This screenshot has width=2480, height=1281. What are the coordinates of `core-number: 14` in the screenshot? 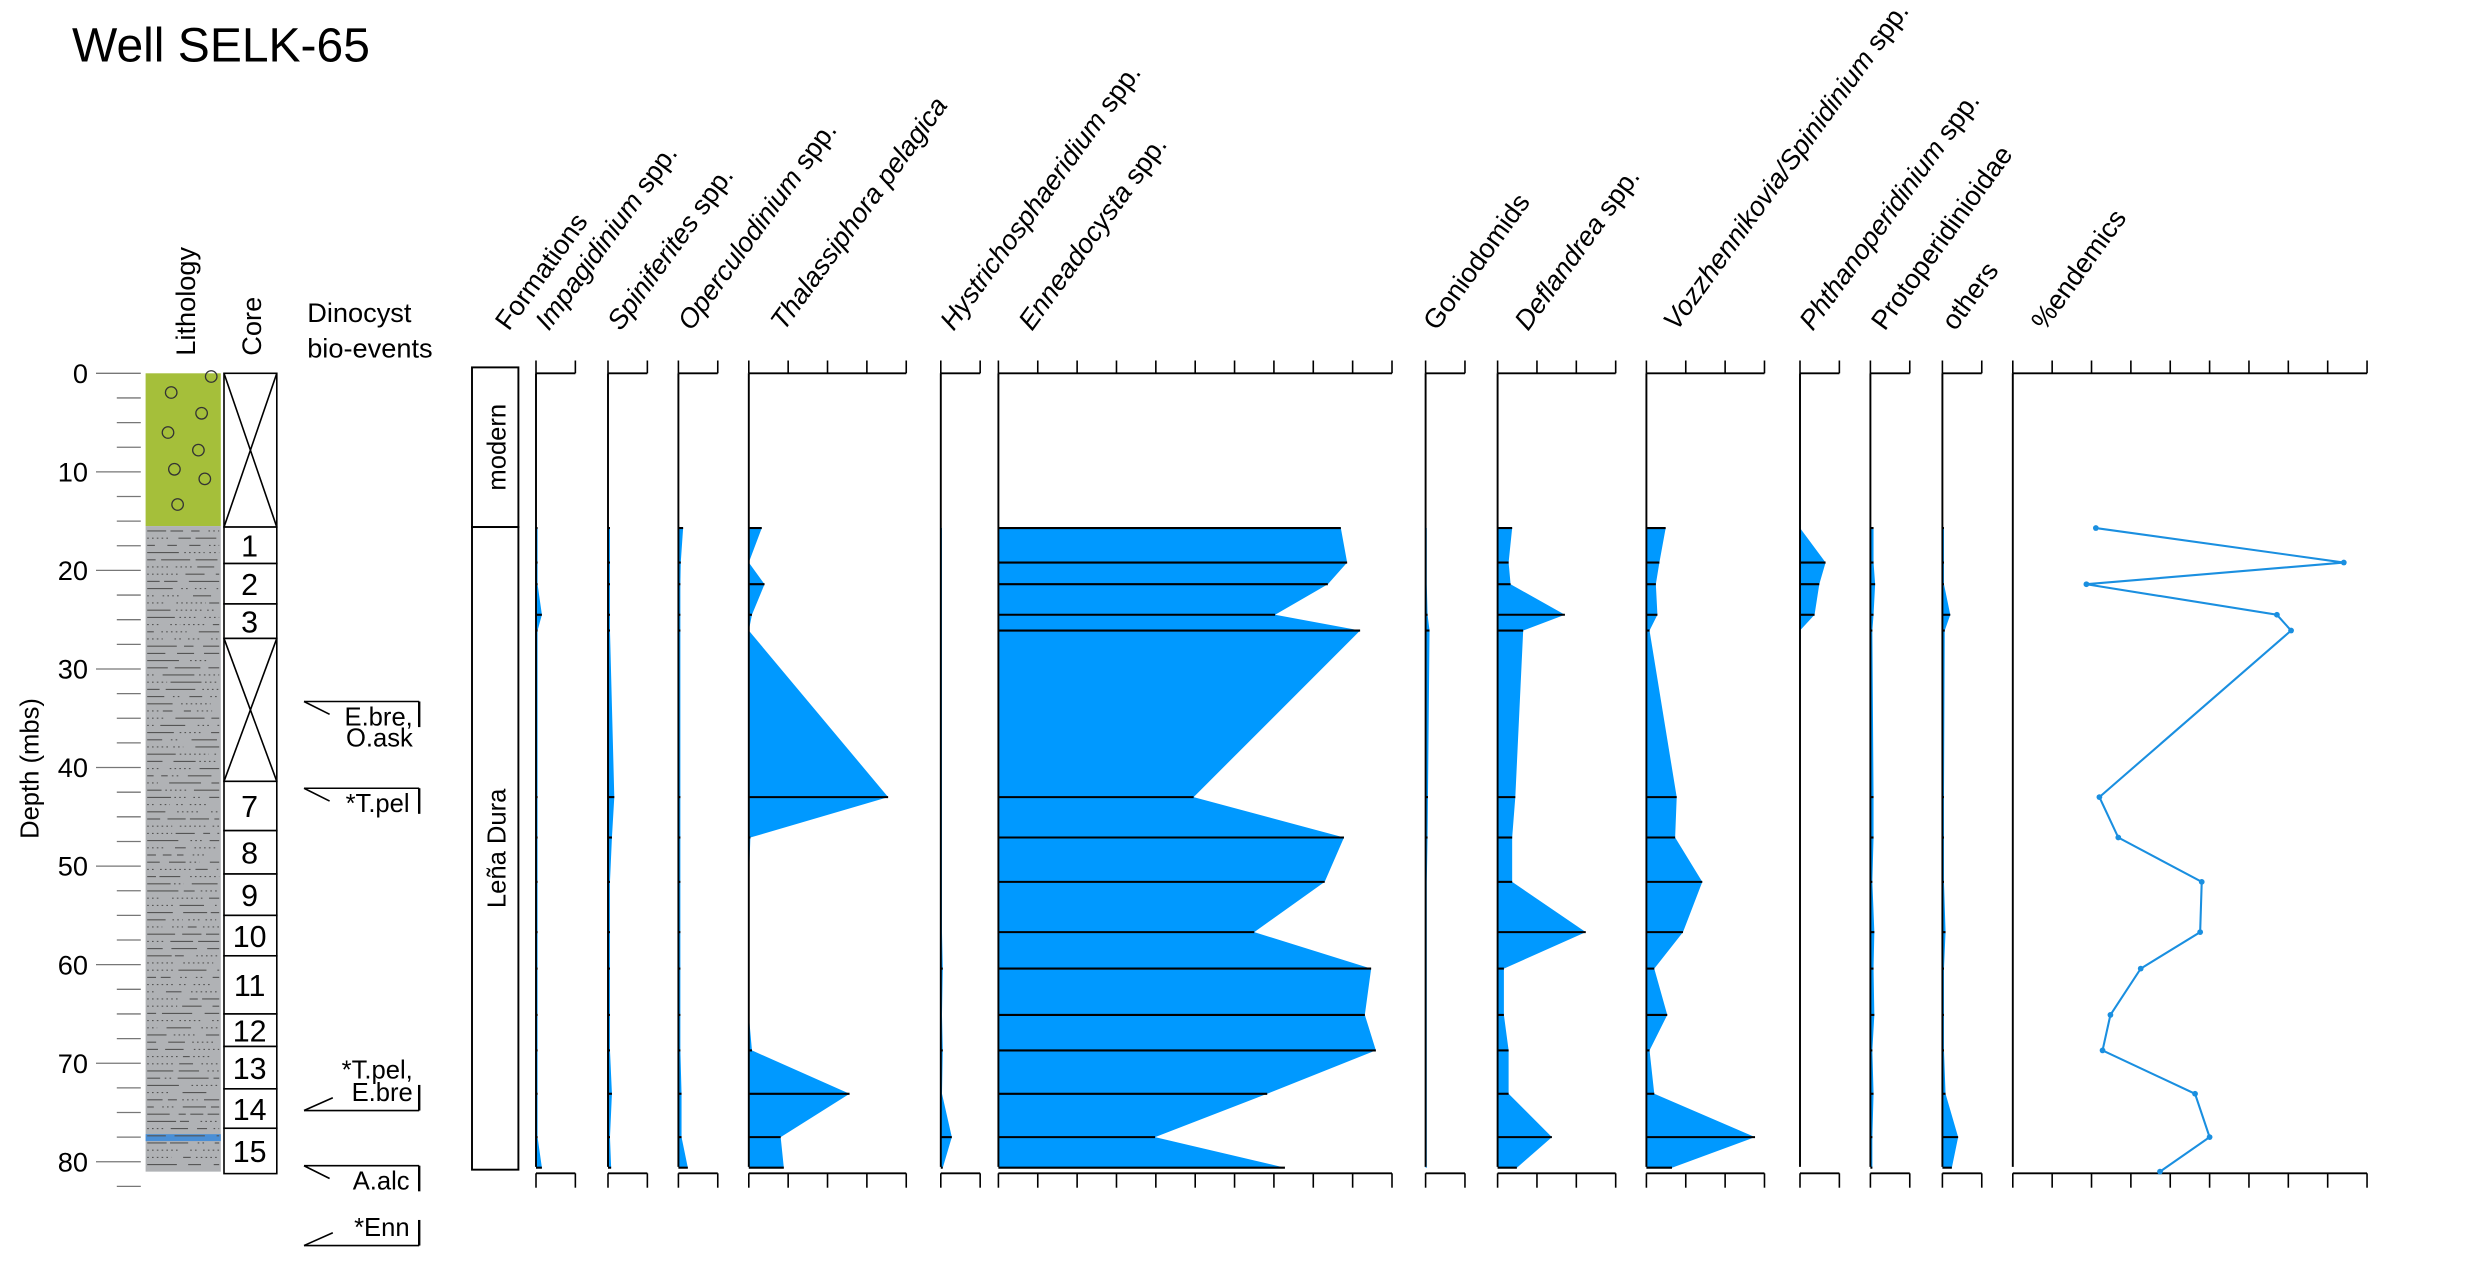 It's located at (250, 1110).